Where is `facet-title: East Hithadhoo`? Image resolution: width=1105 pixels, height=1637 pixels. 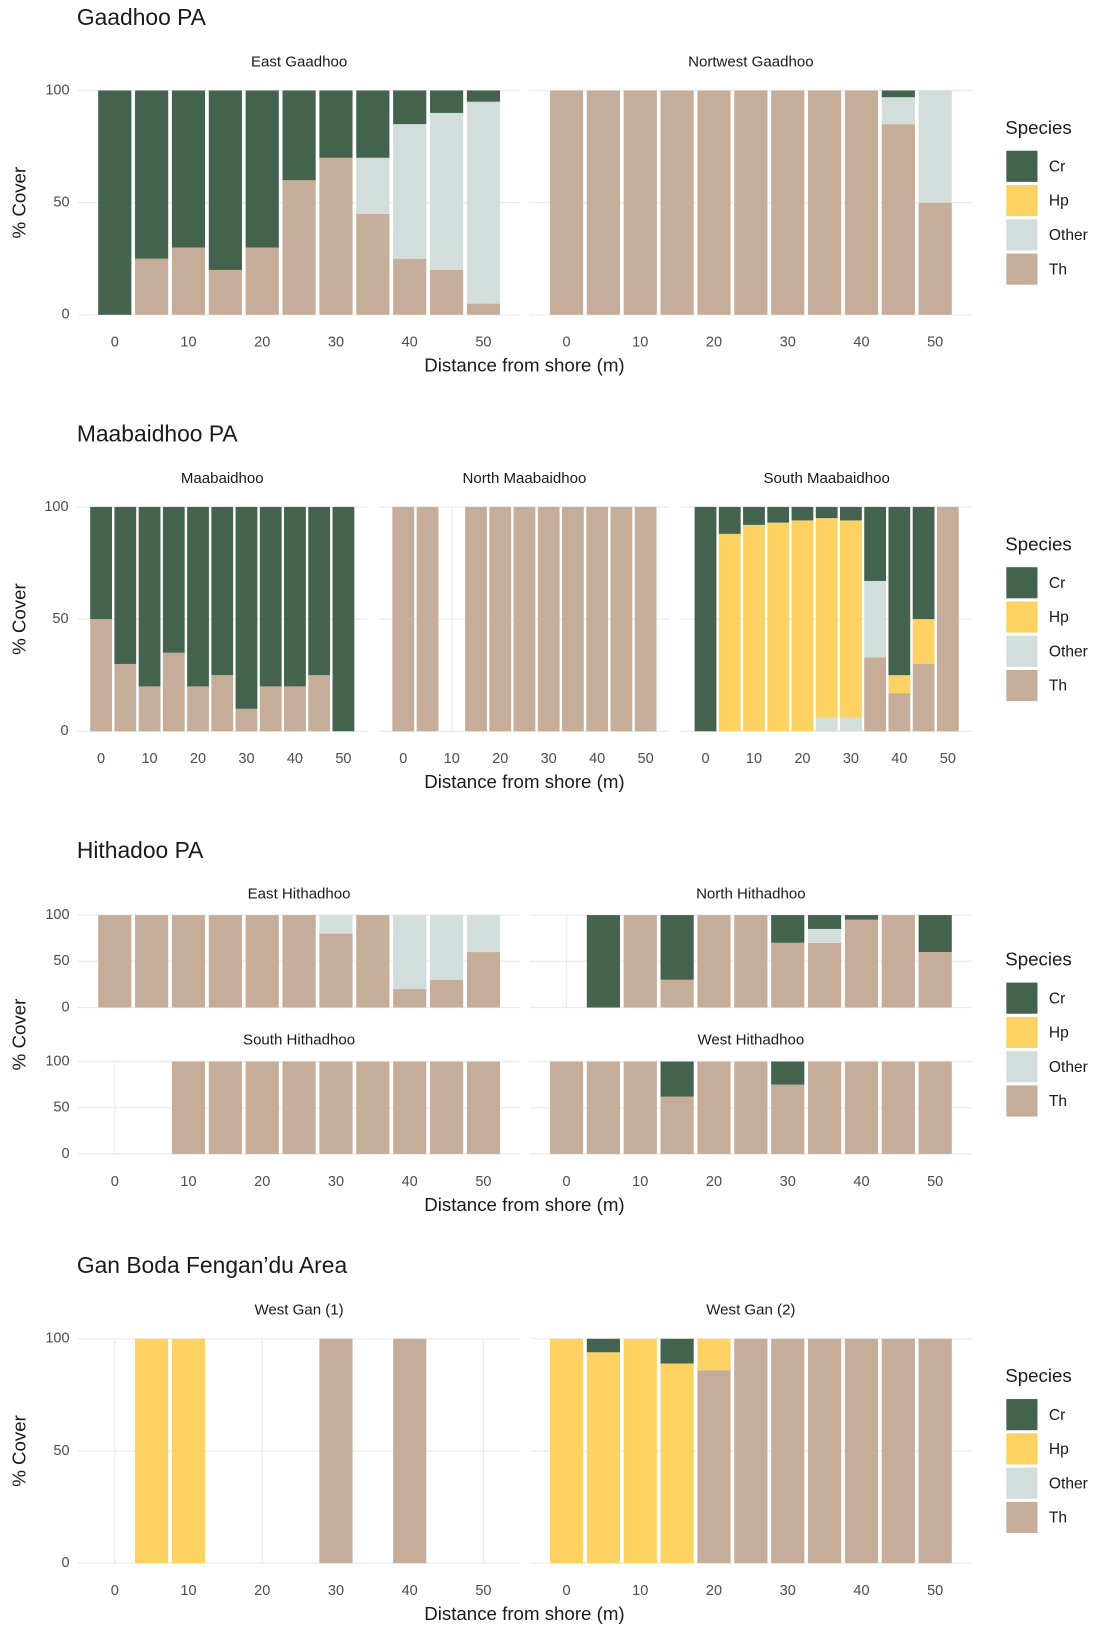
facet-title: East Hithadhoo is located at coordinates (299, 893).